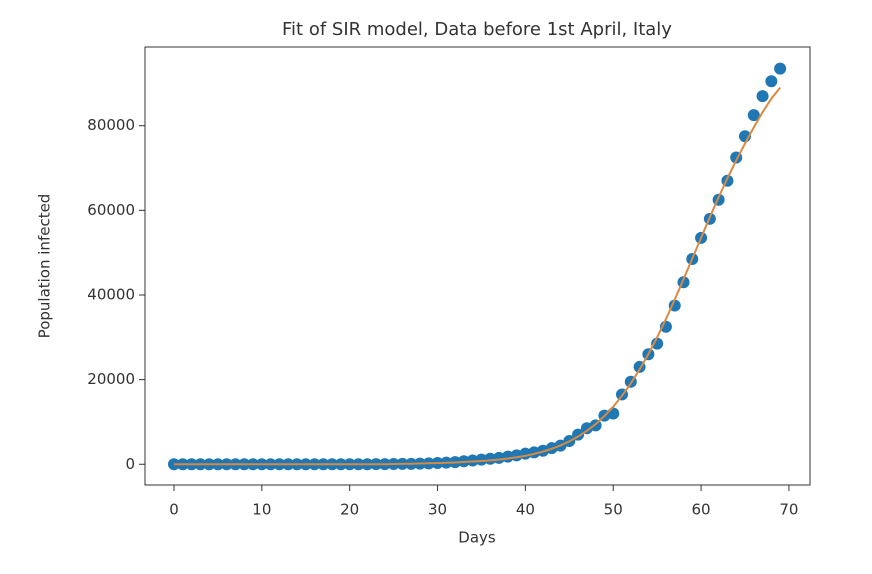 This screenshot has width=872, height=574. What do you see at coordinates (45, 266) in the screenshot?
I see `y-axis-label: Population infected` at bounding box center [45, 266].